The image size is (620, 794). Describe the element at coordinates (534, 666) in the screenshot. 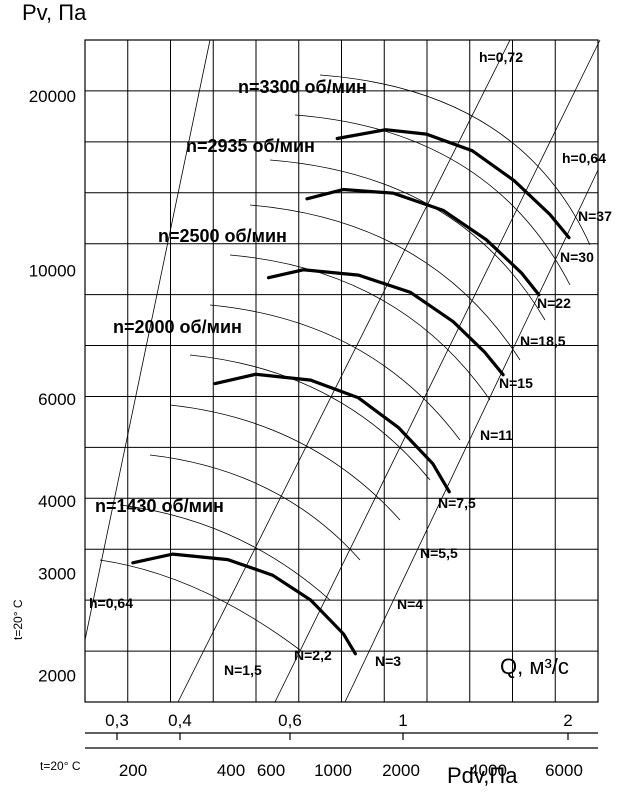

I see `flow-axis-label: Q, м³/с` at that location.